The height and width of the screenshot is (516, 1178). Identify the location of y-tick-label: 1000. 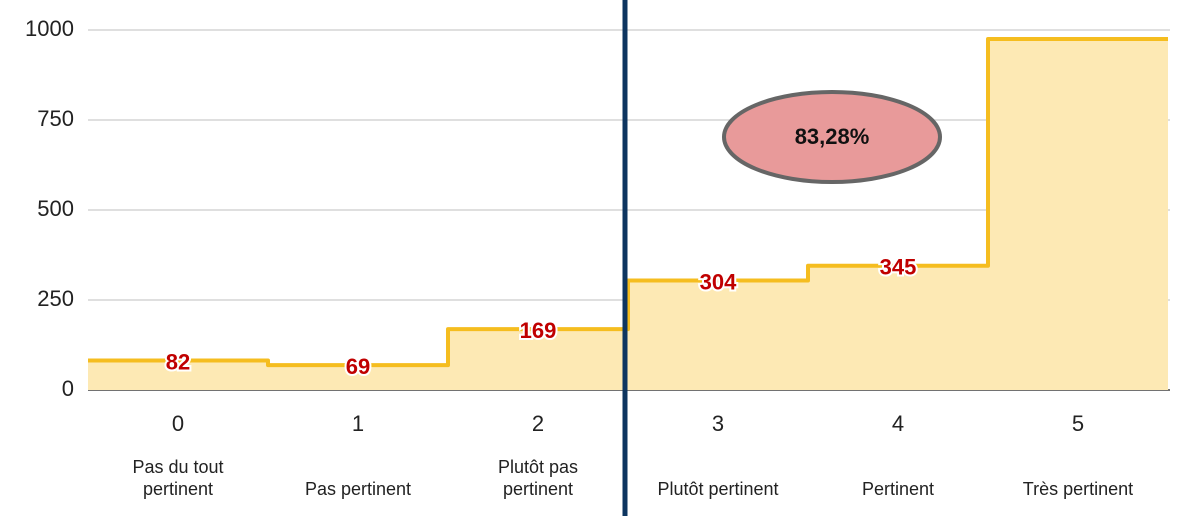
(49, 28).